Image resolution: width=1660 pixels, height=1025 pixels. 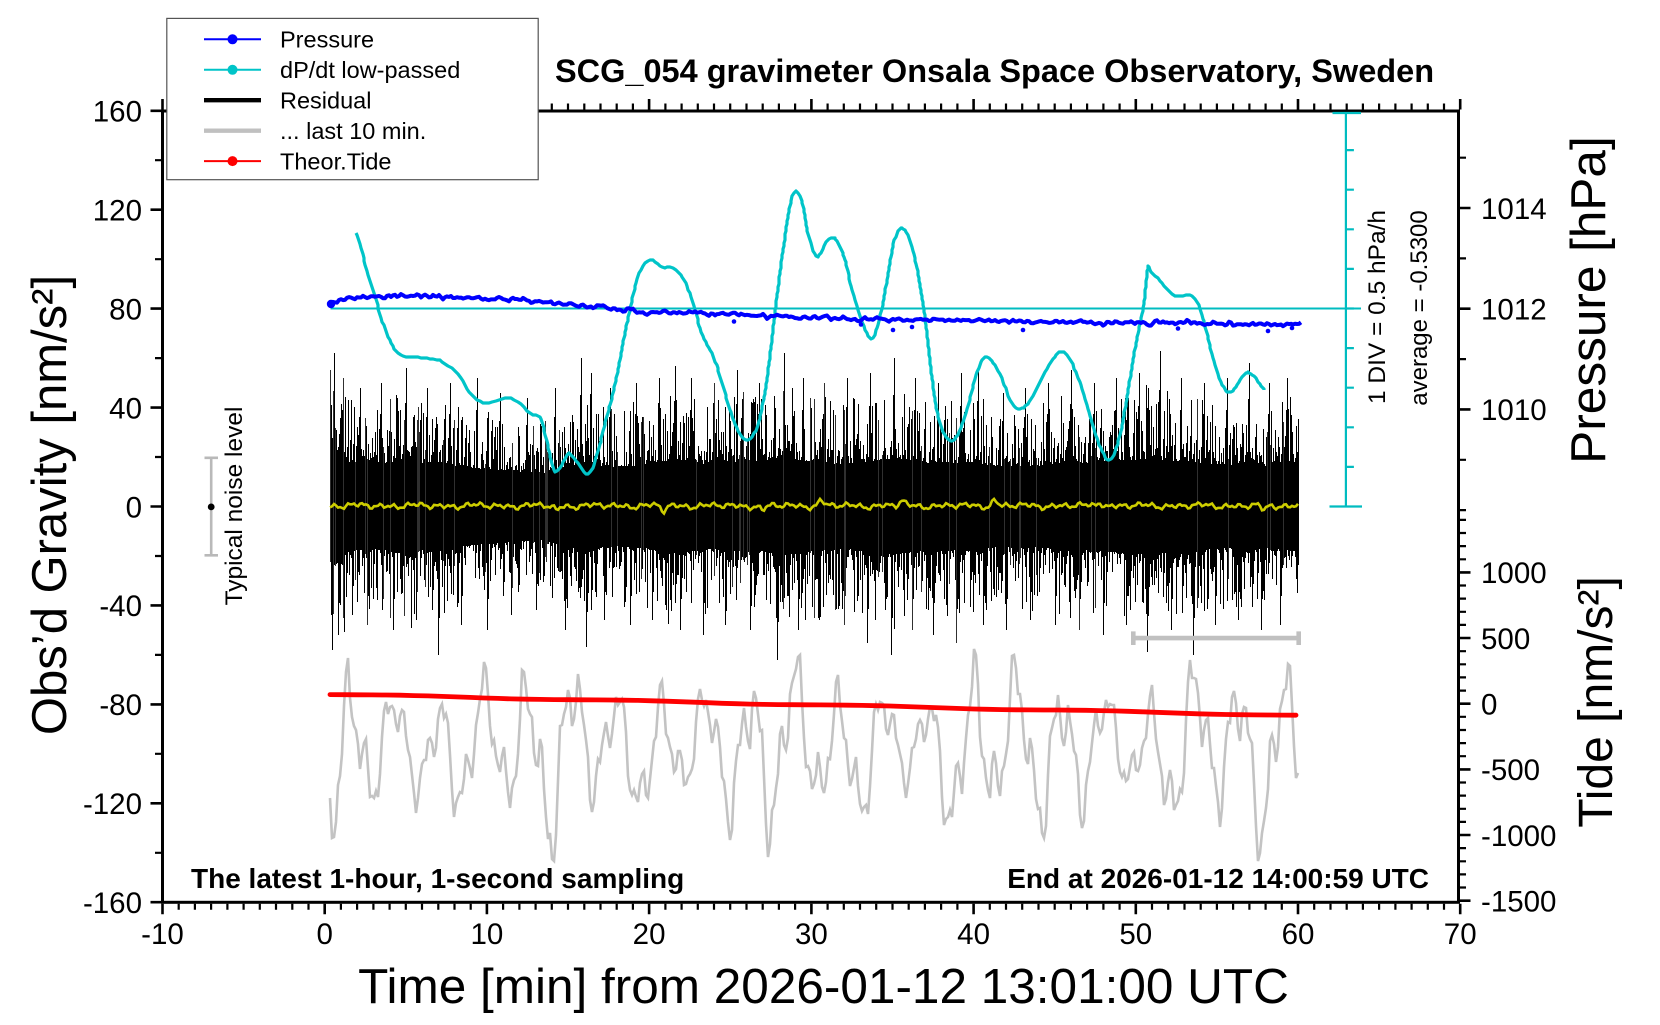 I want to click on svg-text: -1000, so click(x=1518, y=836).